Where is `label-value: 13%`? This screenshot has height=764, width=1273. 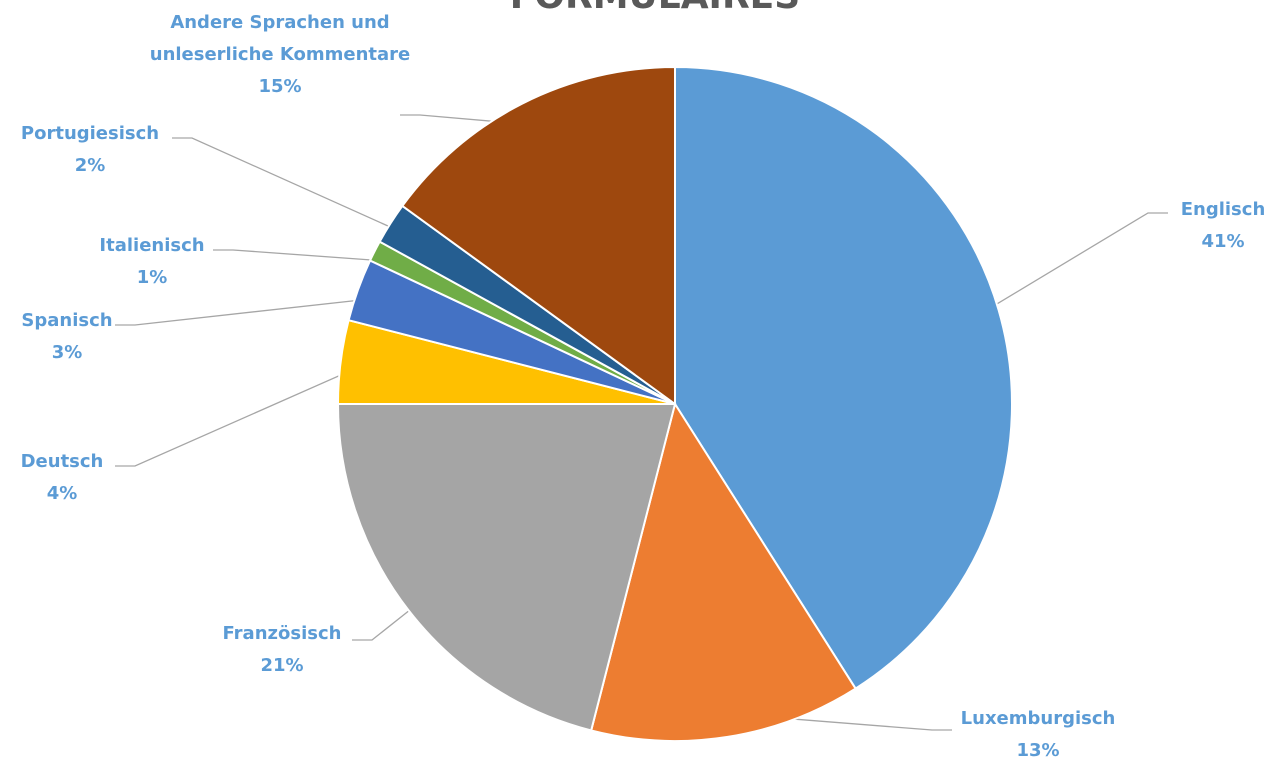
label-value: 13% is located at coordinates (1038, 750).